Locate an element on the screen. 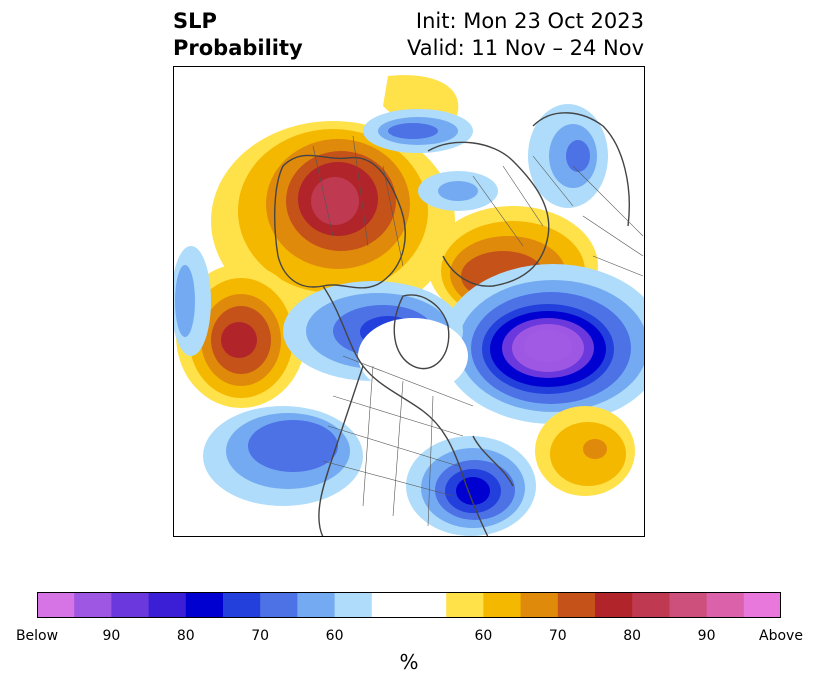  title-line-2: Probability is located at coordinates (238, 48).